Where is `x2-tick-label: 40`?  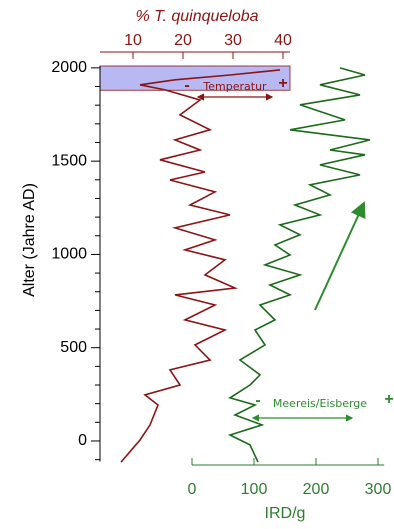 x2-tick-label: 40 is located at coordinates (283, 40).